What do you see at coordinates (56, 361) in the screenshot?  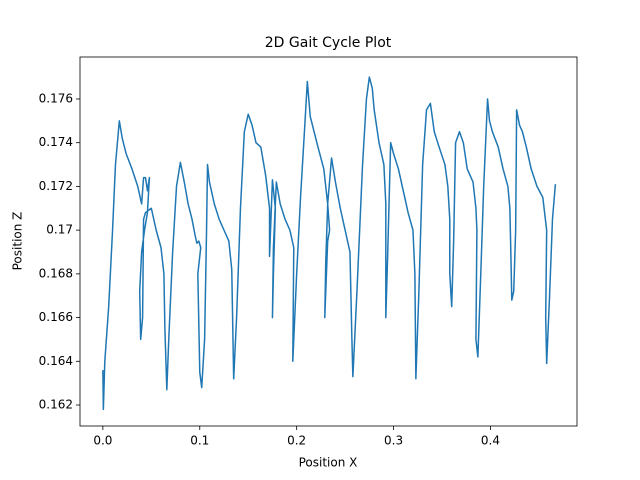 I see `y-tick-label: 0.164` at bounding box center [56, 361].